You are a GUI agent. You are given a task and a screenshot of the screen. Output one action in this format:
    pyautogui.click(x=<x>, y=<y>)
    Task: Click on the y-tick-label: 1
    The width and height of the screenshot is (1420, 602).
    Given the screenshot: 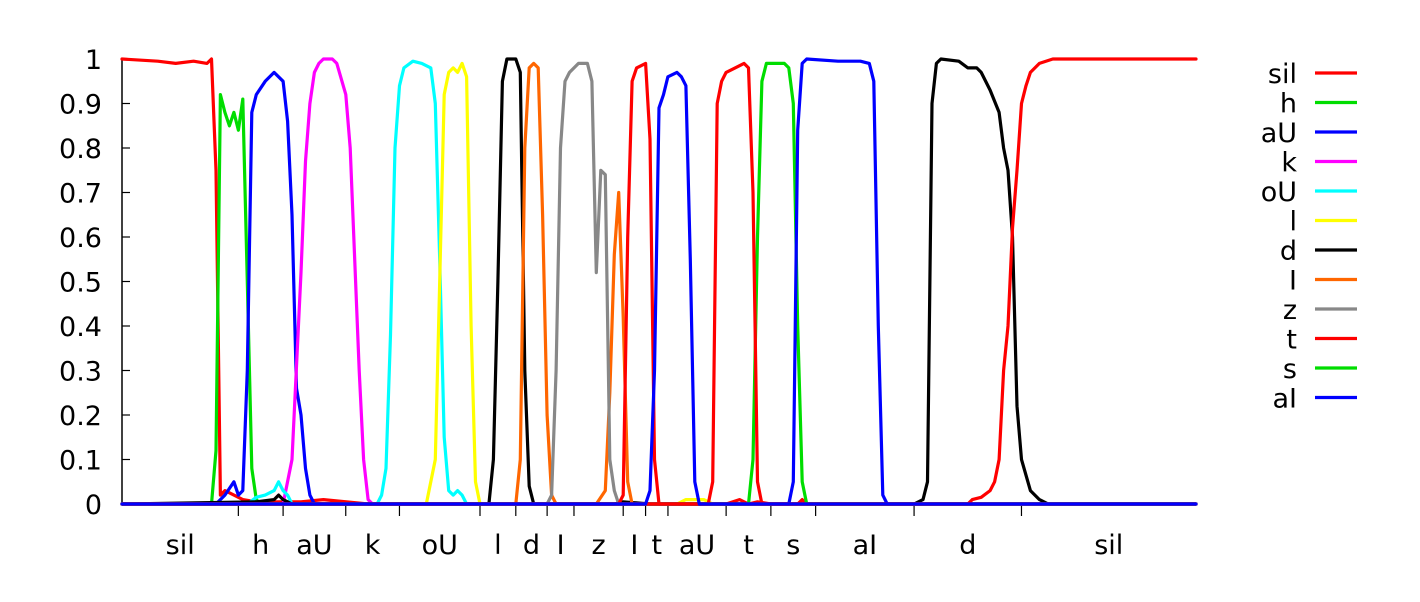 What is the action you would take?
    pyautogui.click(x=93, y=60)
    